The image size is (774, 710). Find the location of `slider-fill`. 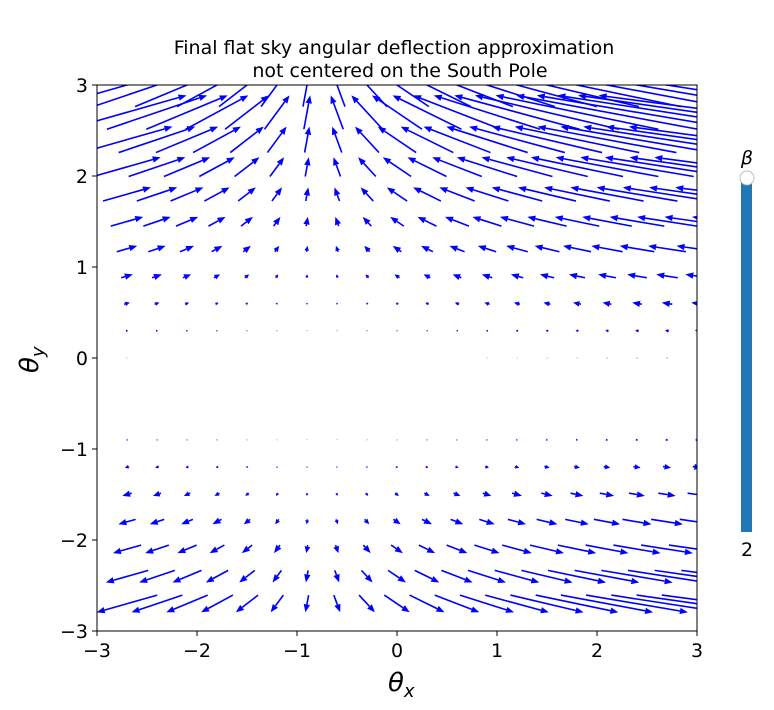

slider-fill is located at coordinates (746, 355).